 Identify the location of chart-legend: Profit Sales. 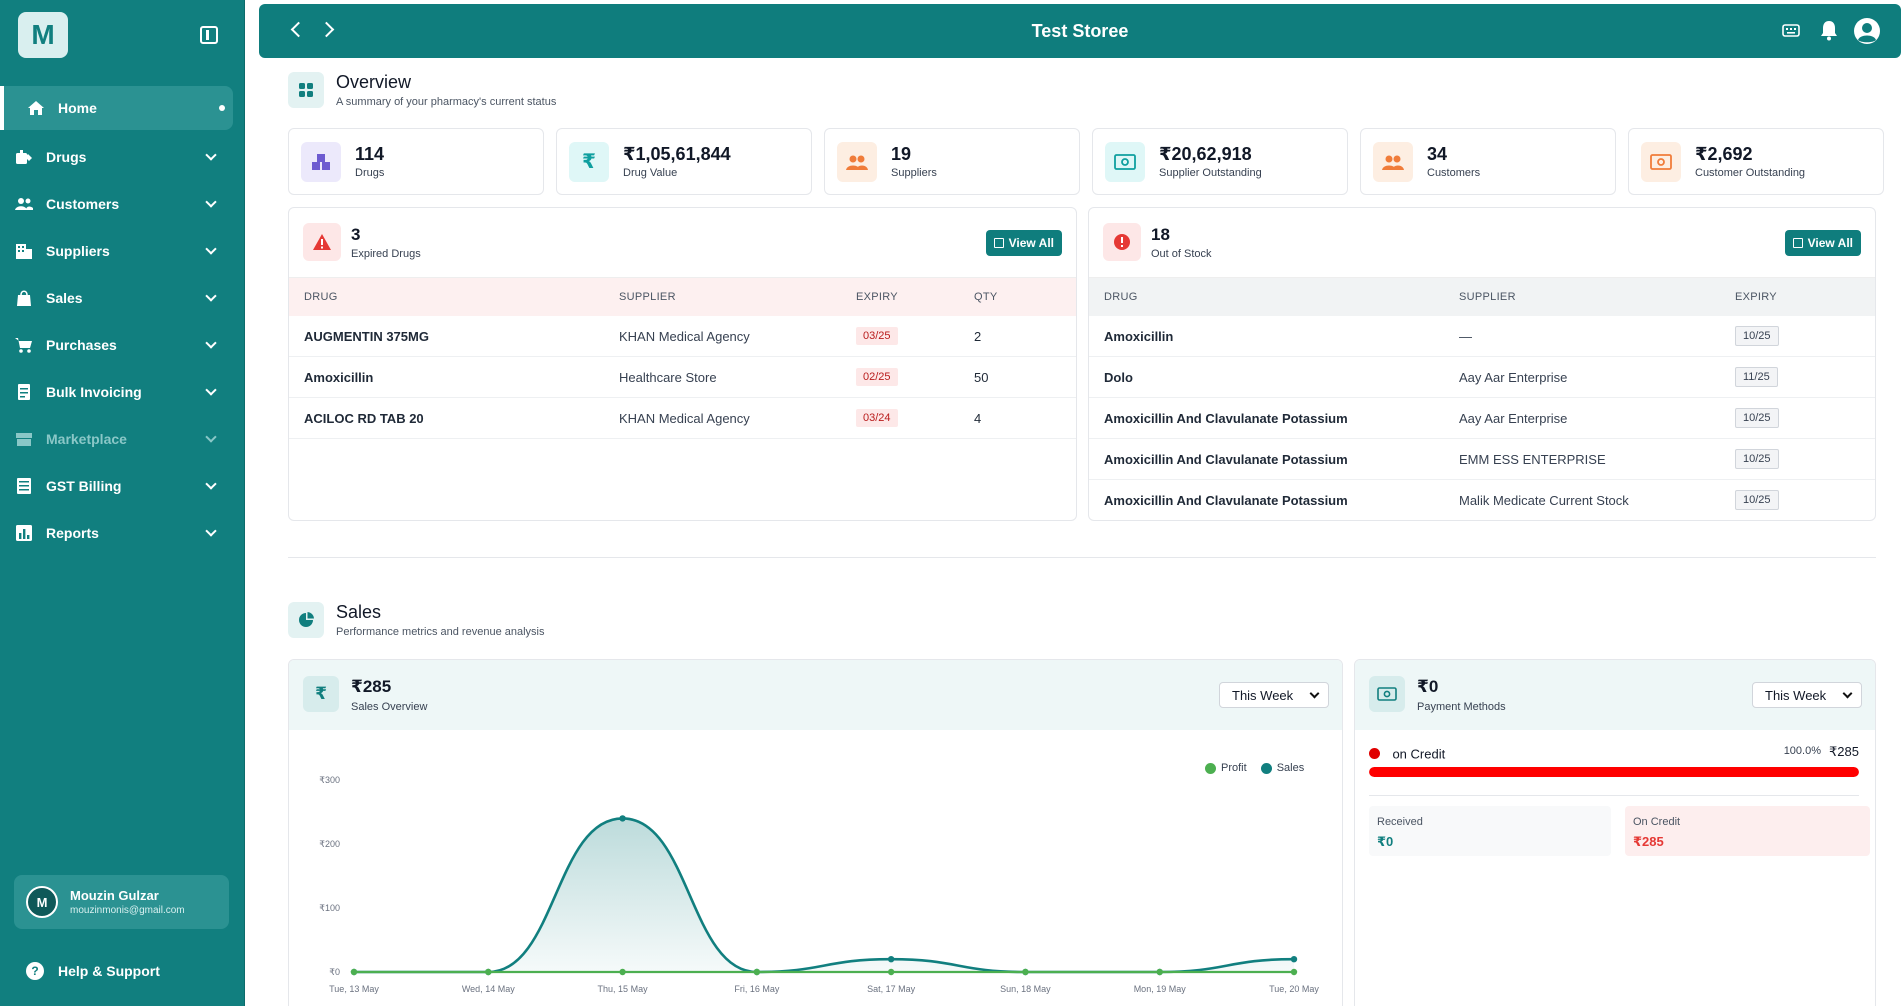
(1254, 768).